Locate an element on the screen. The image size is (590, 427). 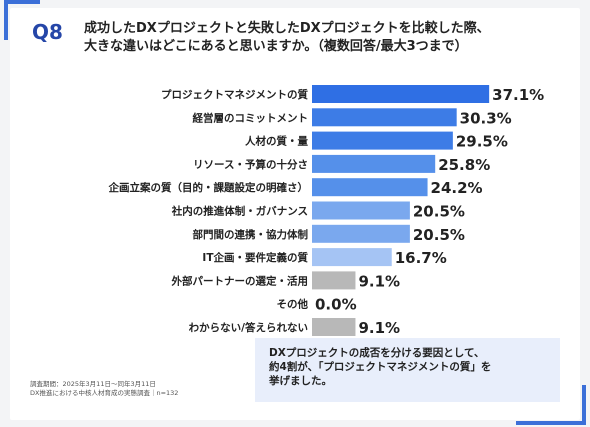
corner-accent-left is located at coordinates (6, 20).